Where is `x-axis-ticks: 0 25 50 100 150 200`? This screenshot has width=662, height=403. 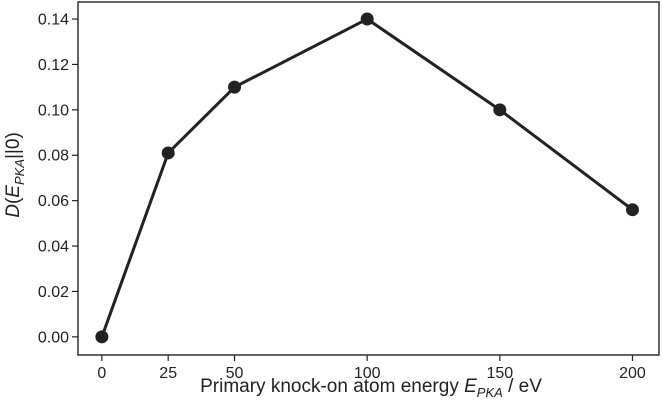
x-axis-ticks: 0 25 50 100 150 200 is located at coordinates (371, 368).